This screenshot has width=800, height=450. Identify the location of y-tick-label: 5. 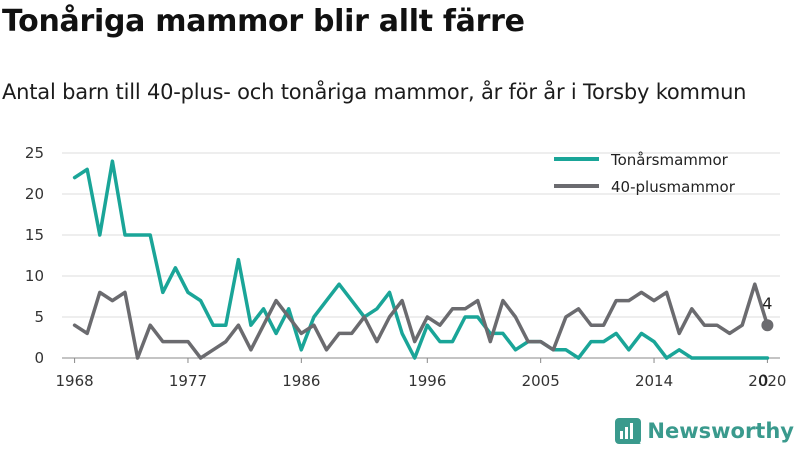
(39, 317).